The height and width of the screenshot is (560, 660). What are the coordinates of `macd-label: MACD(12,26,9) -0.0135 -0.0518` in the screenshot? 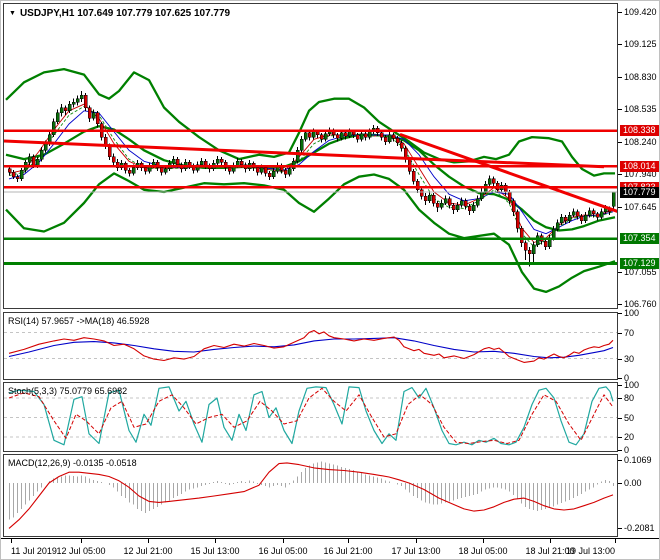 It's located at (72, 463).